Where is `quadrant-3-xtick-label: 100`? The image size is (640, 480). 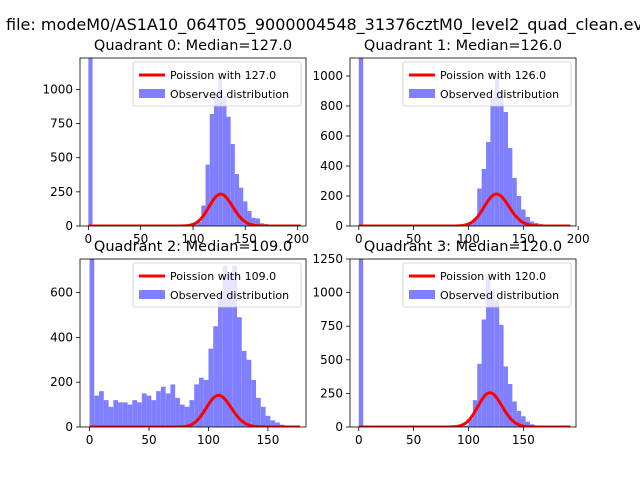
quadrant-3-xtick-label: 100 is located at coordinates (468, 440).